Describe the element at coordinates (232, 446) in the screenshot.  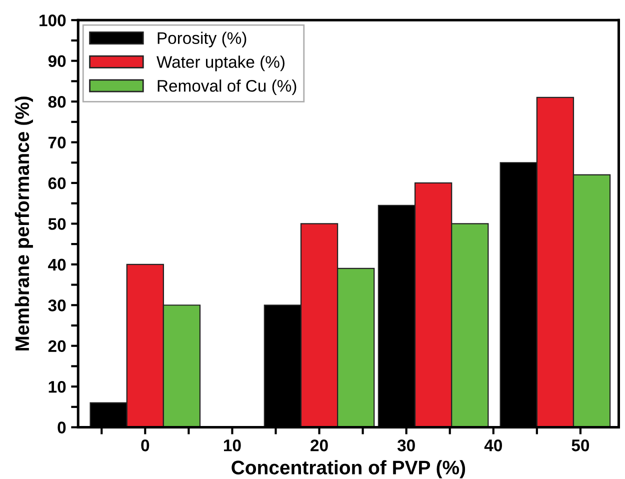
I see `x-tick-label: 10` at that location.